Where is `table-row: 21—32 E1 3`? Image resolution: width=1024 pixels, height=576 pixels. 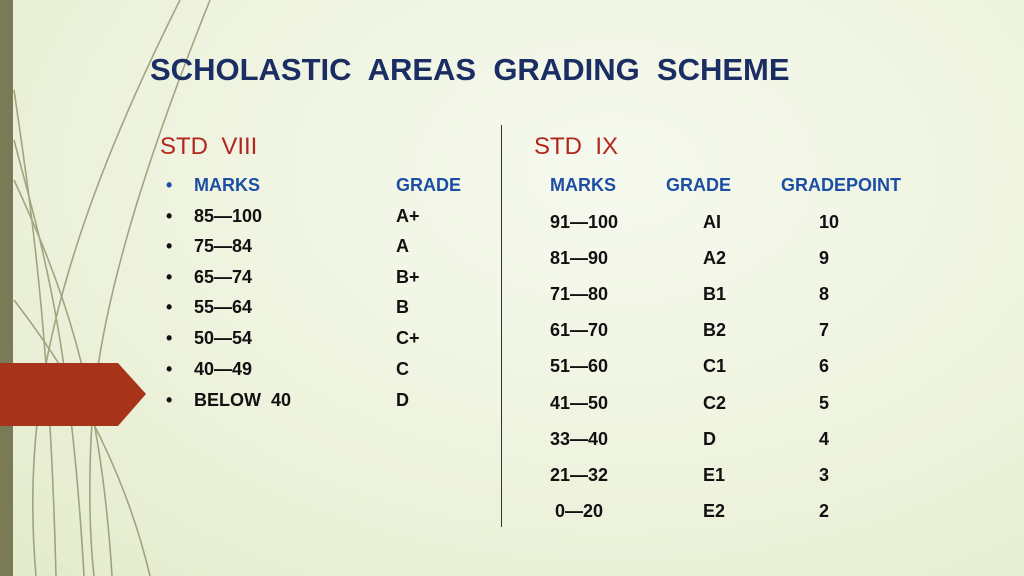
table-row: 21—32 E1 3 is located at coordinates (740, 478).